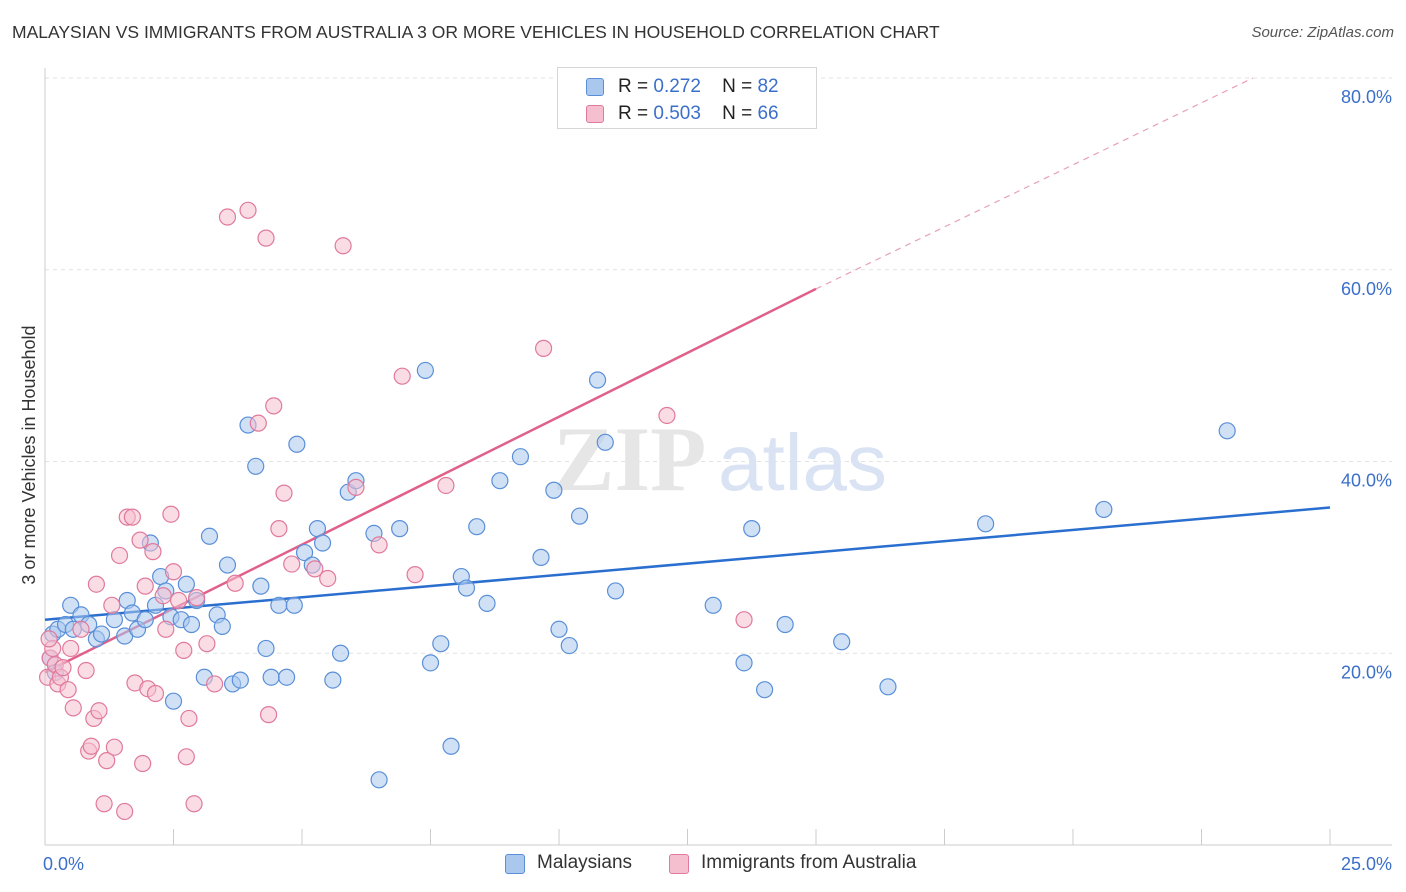 This screenshot has width=1406, height=892. What do you see at coordinates (629, 459) in the screenshot?
I see `watermark-zip: ZIP` at bounding box center [629, 459].